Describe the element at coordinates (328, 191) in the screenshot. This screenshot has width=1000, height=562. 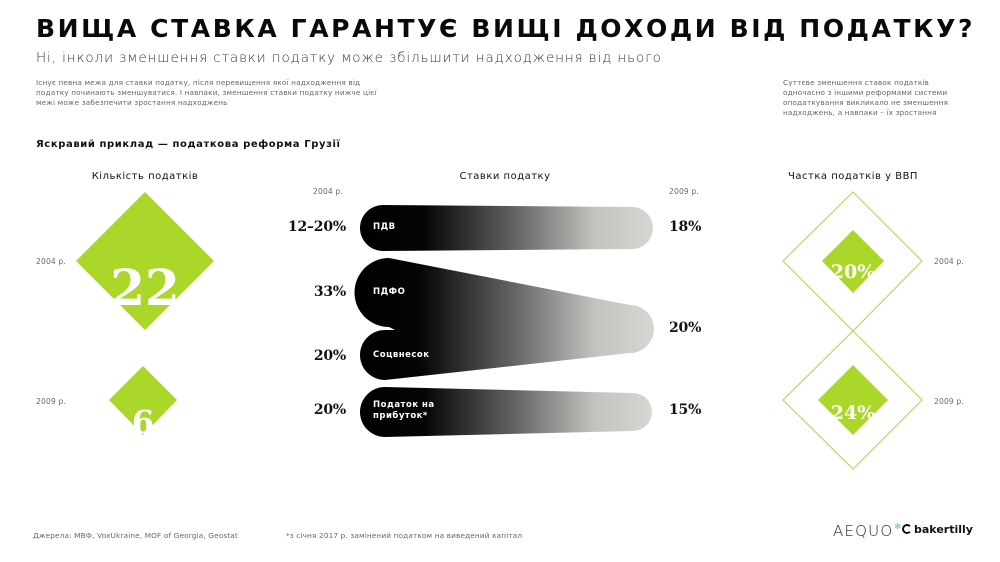
I see `tax-rates-year-start: 2004 р.` at that location.